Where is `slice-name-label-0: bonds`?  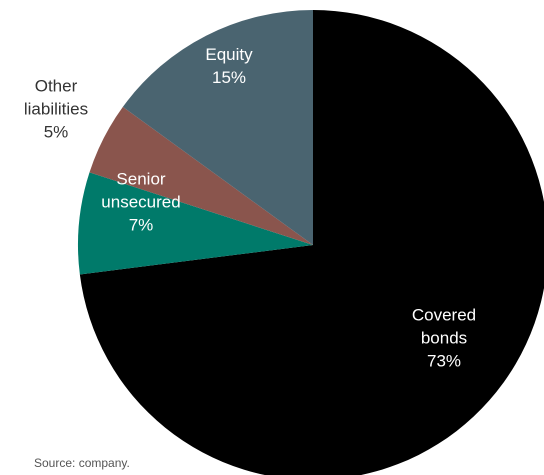 slice-name-label-0: bonds is located at coordinates (444, 337).